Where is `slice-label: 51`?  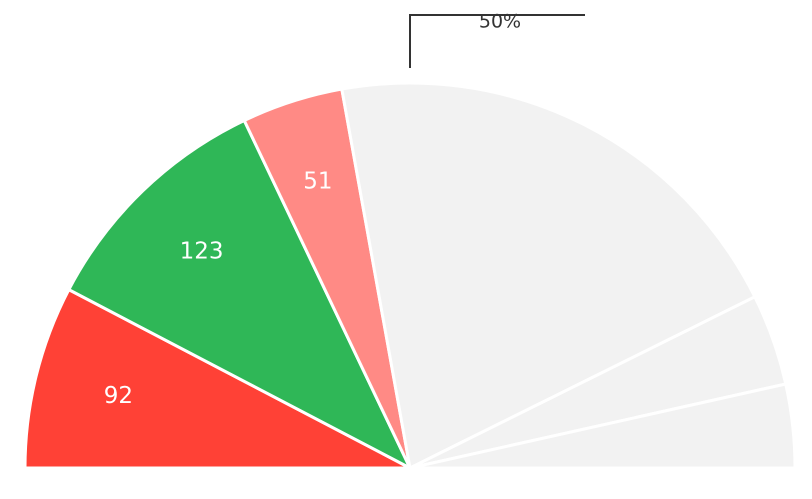
slice-label: 51 is located at coordinates (317, 182).